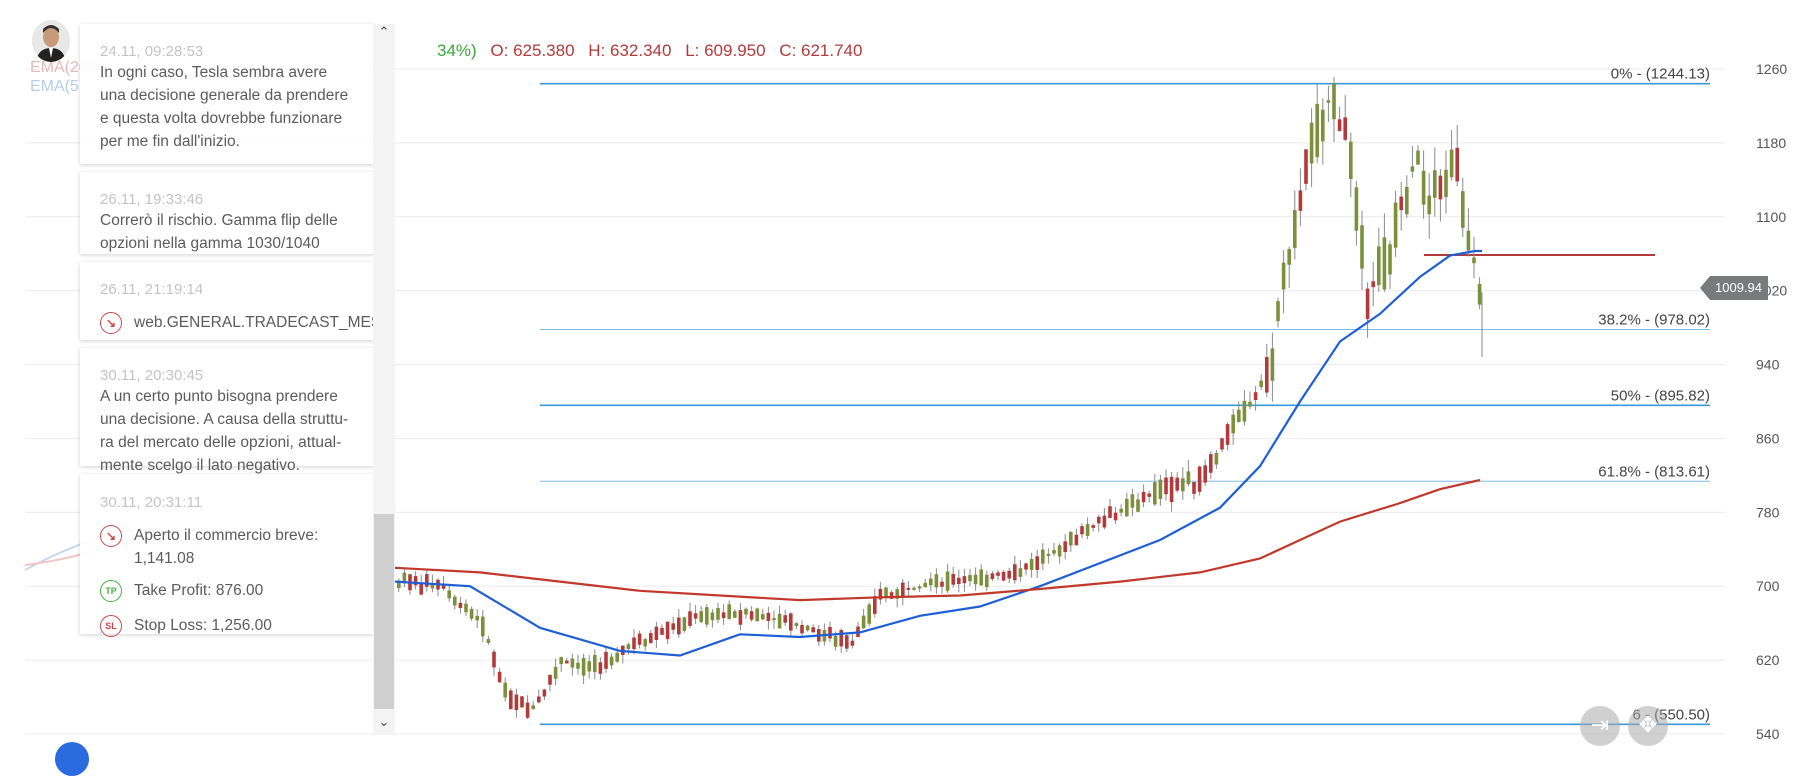 Image resolution: width=1819 pixels, height=776 pixels. I want to click on feed-item-time: 24.11, 09:28:53, so click(152, 51).